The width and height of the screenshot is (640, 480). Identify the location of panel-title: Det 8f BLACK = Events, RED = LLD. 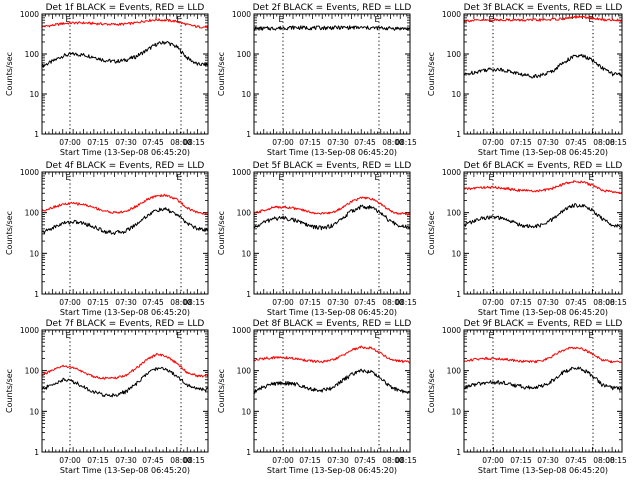
(332, 324).